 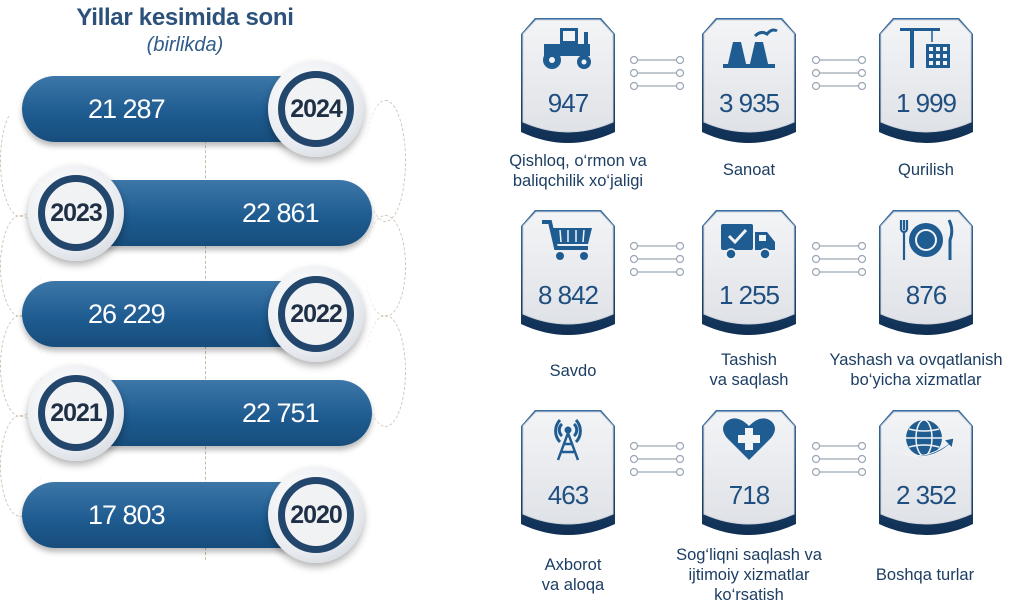 What do you see at coordinates (185, 17) in the screenshot?
I see `page-title: Yillar kesimida soni` at bounding box center [185, 17].